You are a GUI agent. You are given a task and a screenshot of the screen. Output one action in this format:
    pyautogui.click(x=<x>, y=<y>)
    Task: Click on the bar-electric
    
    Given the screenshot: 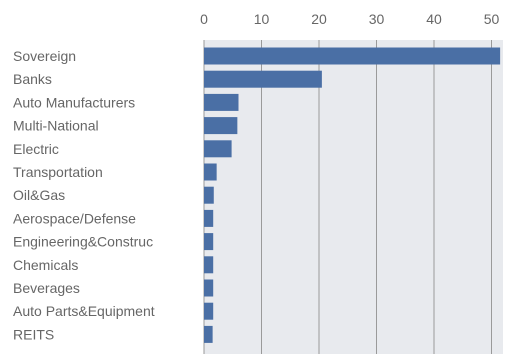 What is the action you would take?
    pyautogui.click(x=218, y=149)
    